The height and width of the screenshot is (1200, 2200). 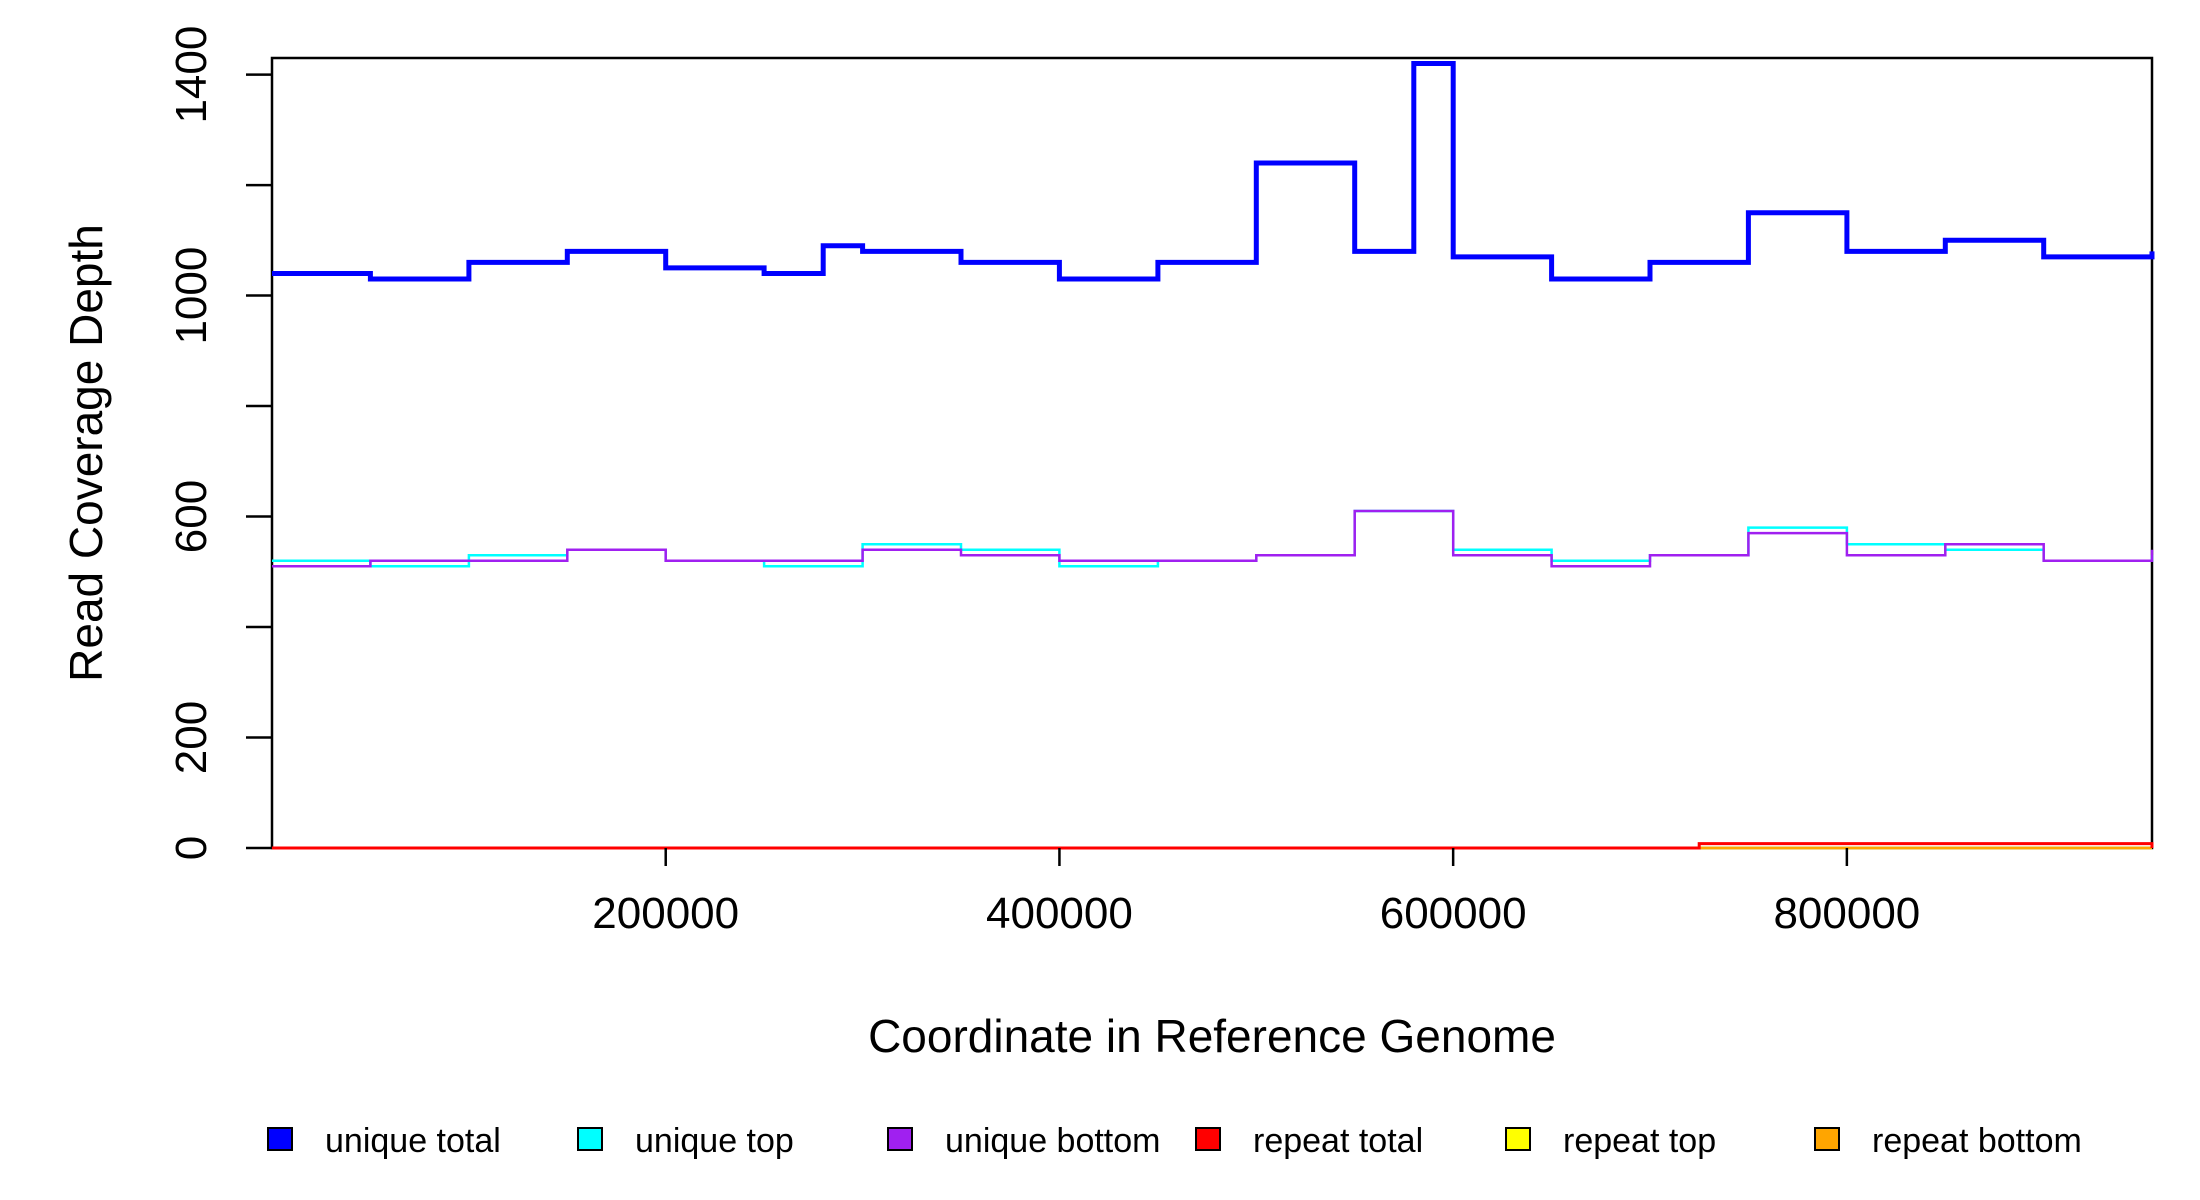 I want to click on y-tick-label: 1400, so click(x=191, y=75).